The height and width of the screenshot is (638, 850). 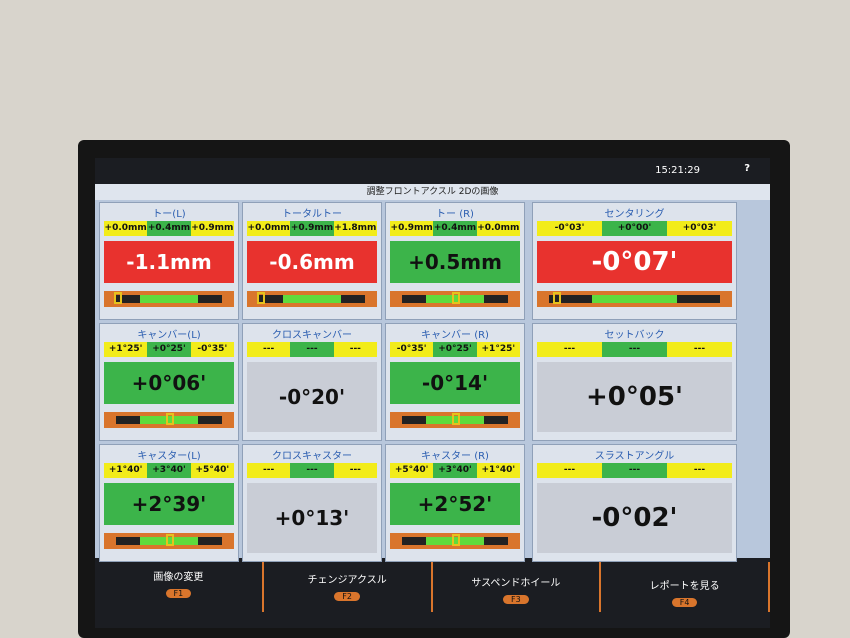 What do you see at coordinates (455, 214) in the screenshot?
I see `panel-title: トー (R)` at bounding box center [455, 214].